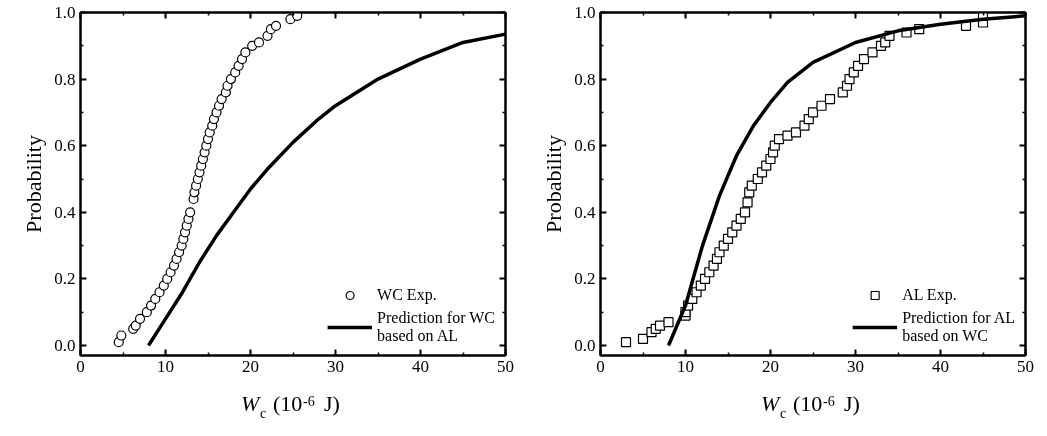 The height and width of the screenshot is (436, 1047). I want to click on legend-label: Prediction for AL based on WC, so click(958, 327).